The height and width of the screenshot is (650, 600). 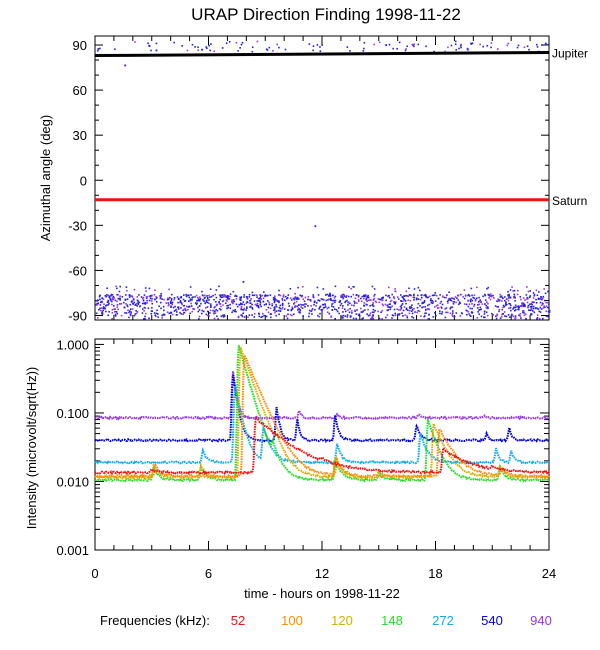 I want to click on reference-line-label: Jupiter, so click(x=570, y=54).